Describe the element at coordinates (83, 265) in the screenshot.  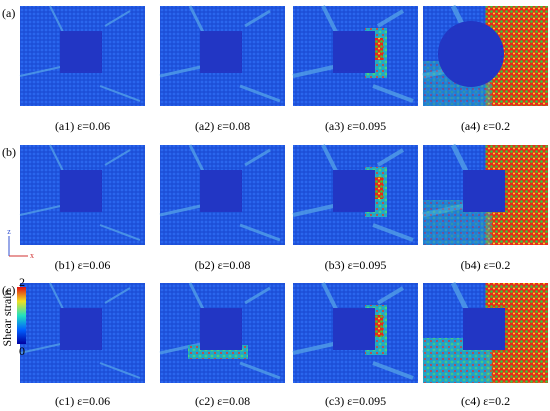
I see `caption: (b1) ε=0.06` at that location.